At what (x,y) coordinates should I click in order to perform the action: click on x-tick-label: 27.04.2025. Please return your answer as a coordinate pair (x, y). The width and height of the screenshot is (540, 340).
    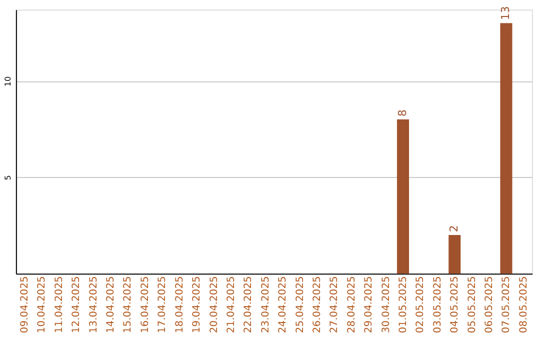
    Looking at the image, I should click on (334, 305).